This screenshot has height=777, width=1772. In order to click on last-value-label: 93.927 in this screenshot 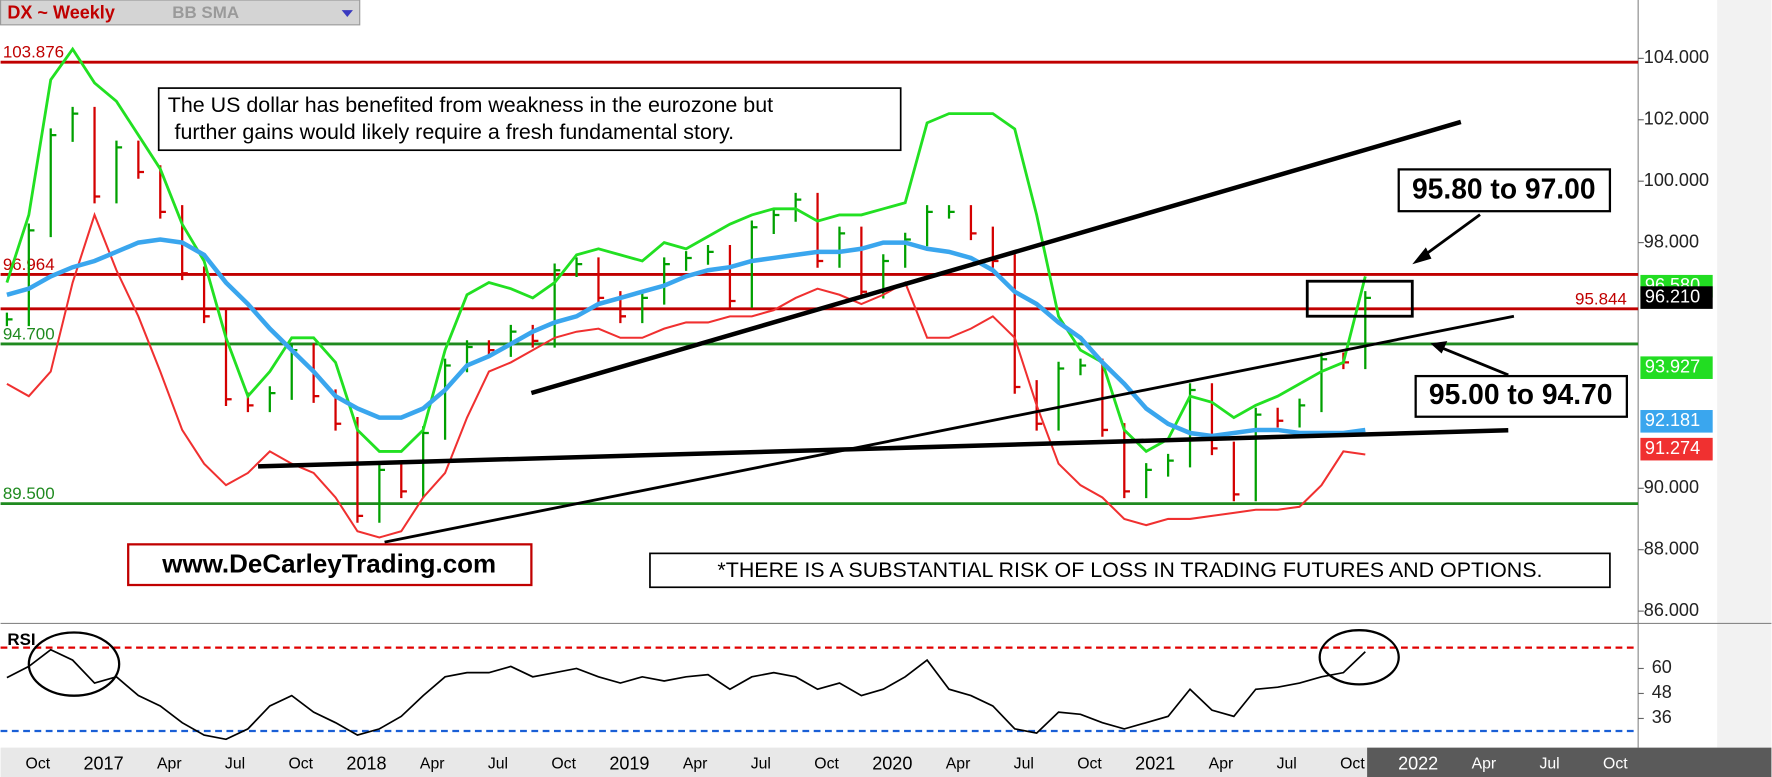, I will do `click(1672, 366)`.